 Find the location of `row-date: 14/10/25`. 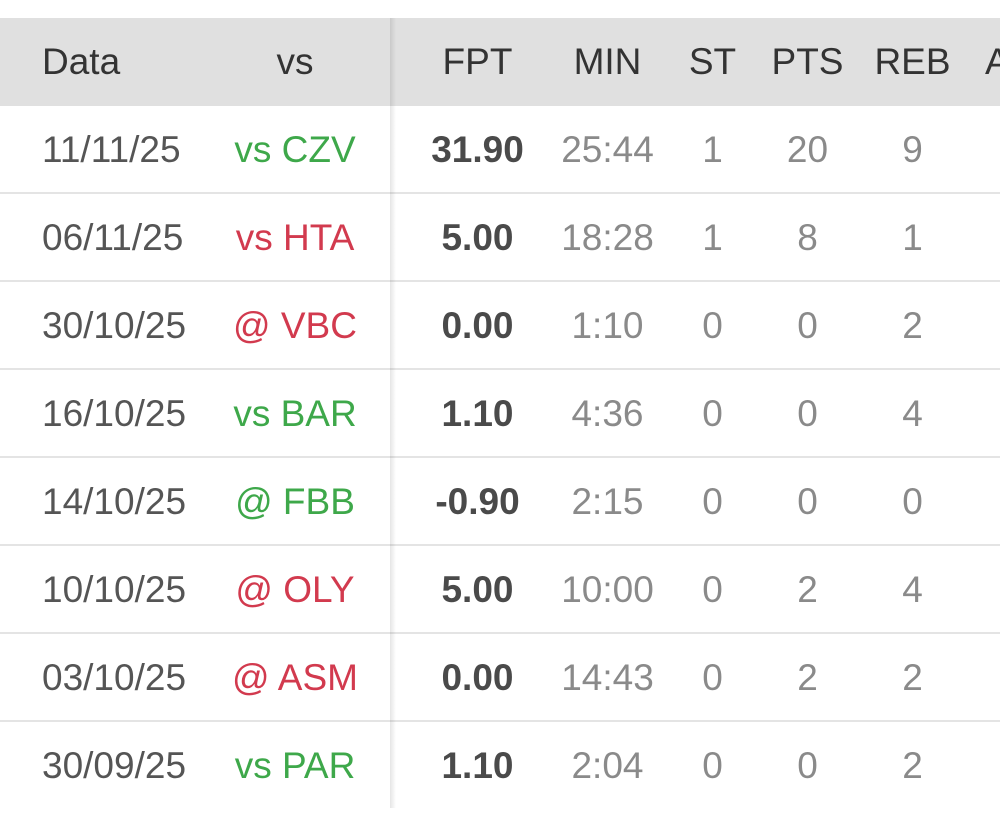

row-date: 14/10/25 is located at coordinates (114, 501).